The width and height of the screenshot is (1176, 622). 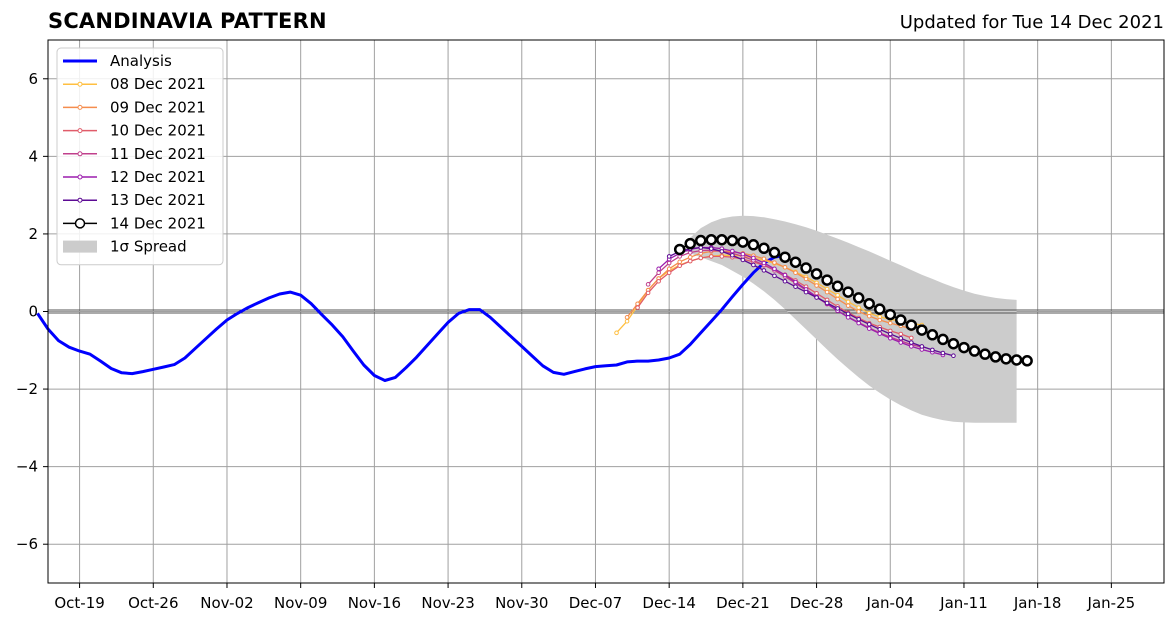 I want to click on legend-label: 14 Dec 2021, so click(x=158, y=223).